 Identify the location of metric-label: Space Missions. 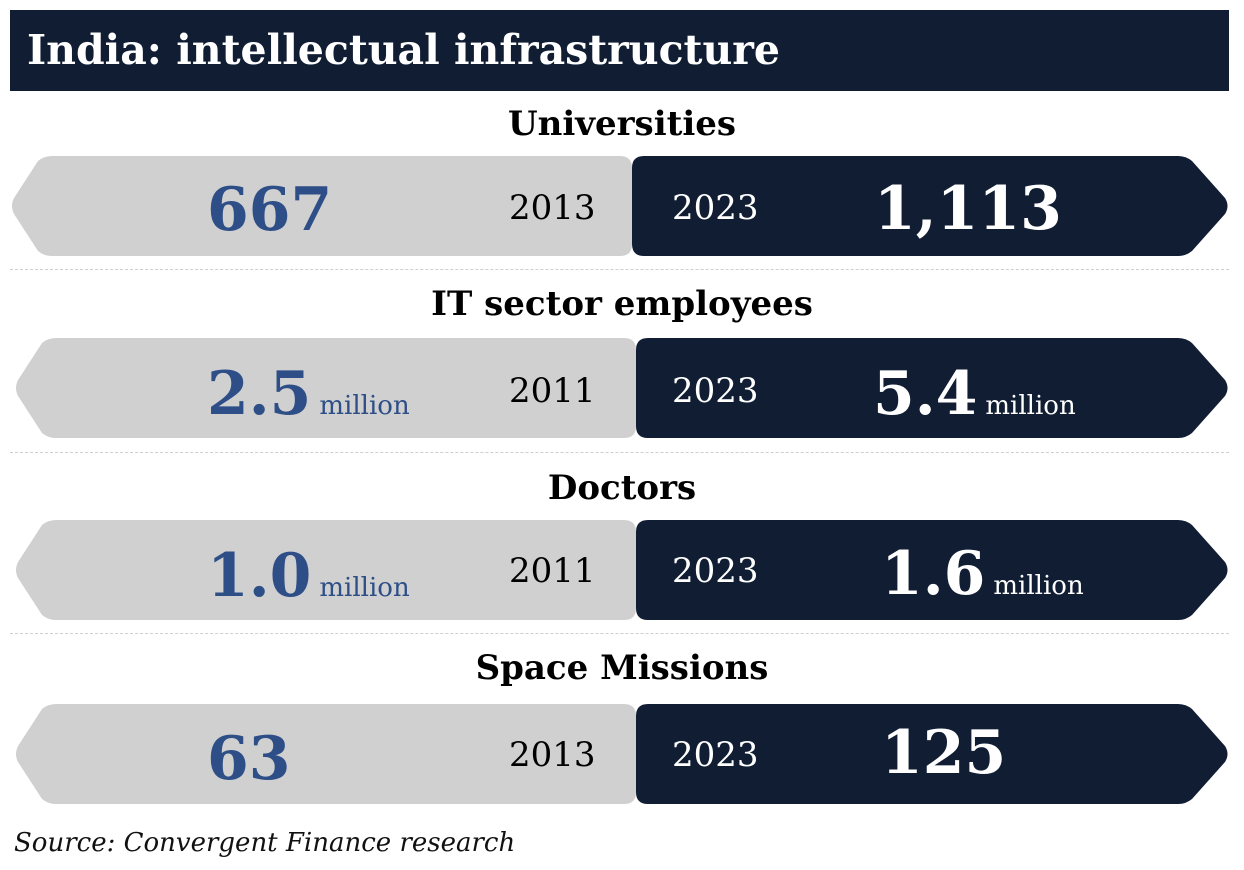
(622, 668).